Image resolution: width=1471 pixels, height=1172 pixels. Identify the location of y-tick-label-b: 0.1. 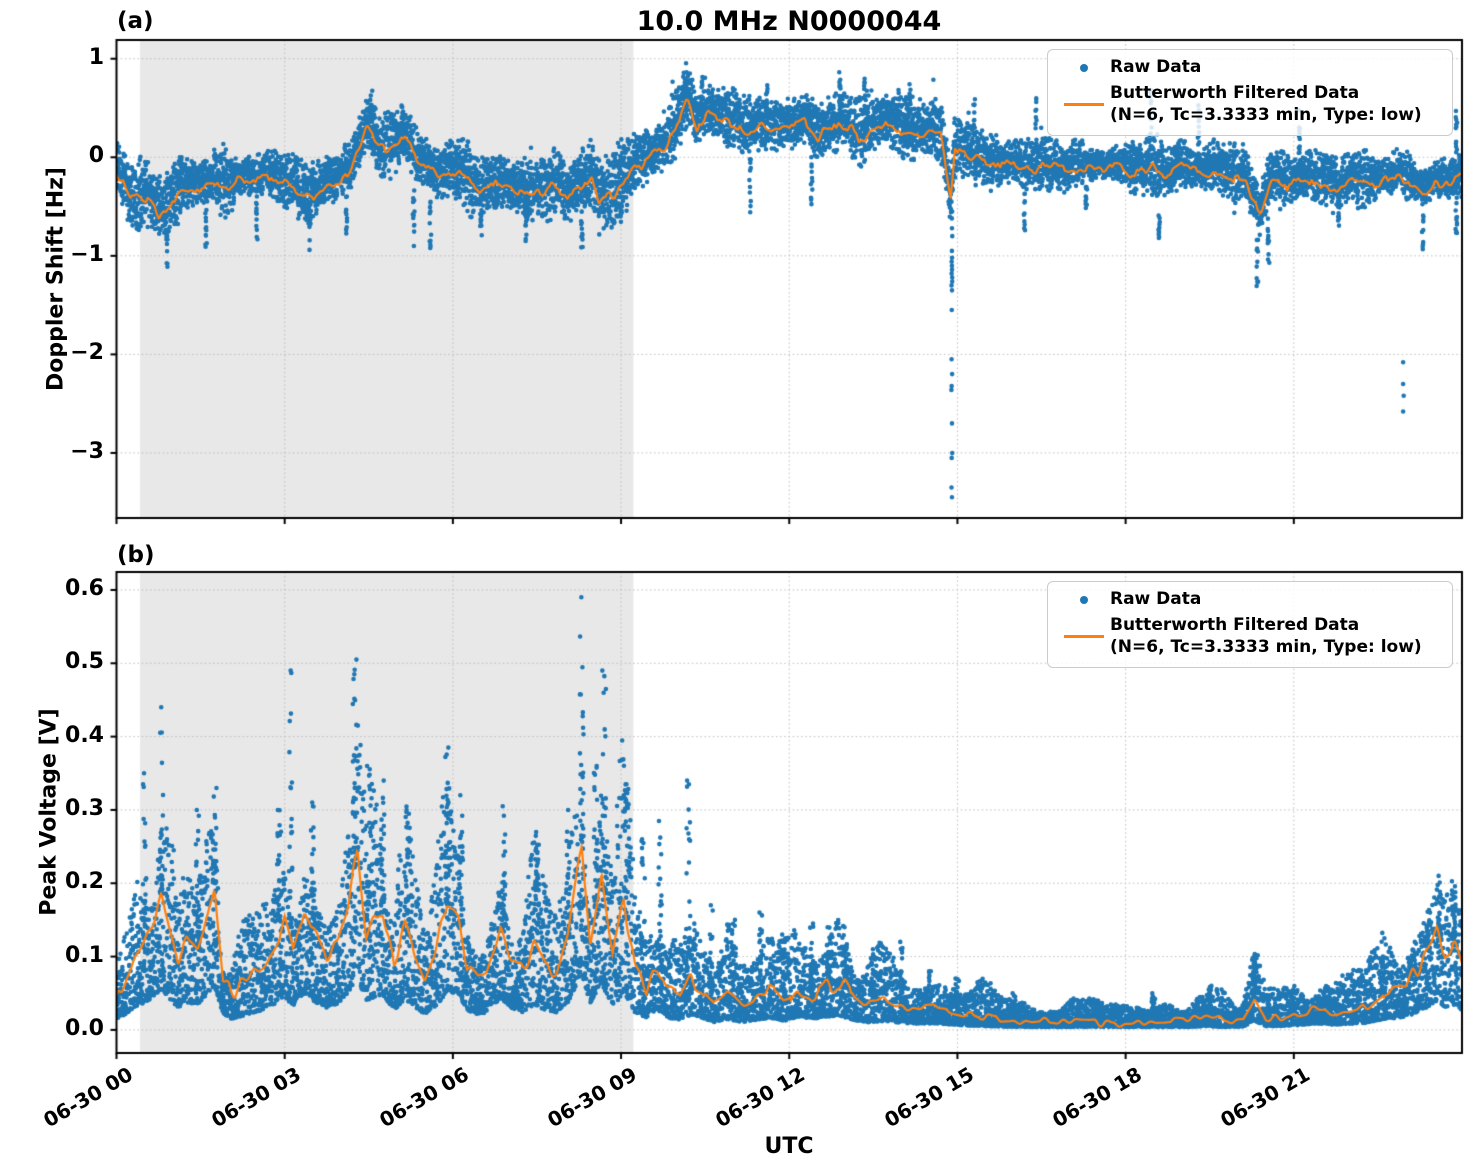
(84, 955).